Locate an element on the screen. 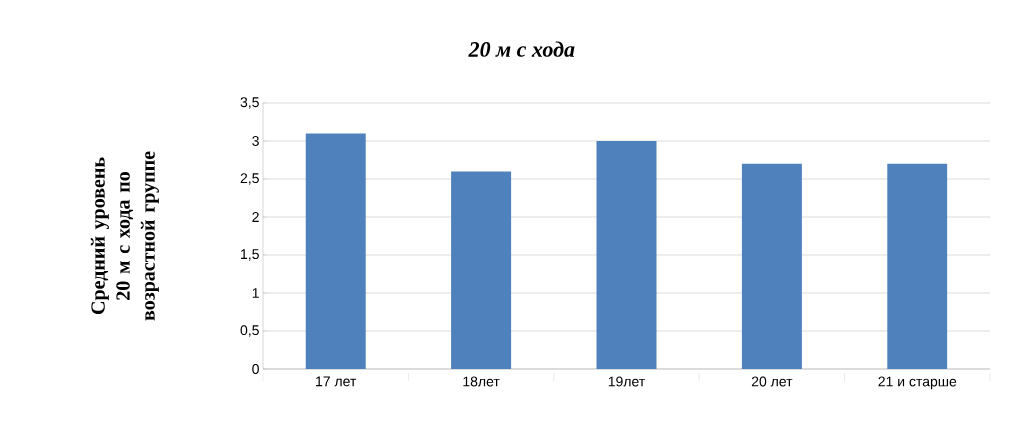  x-tick-label: 20 лет is located at coordinates (772, 381).